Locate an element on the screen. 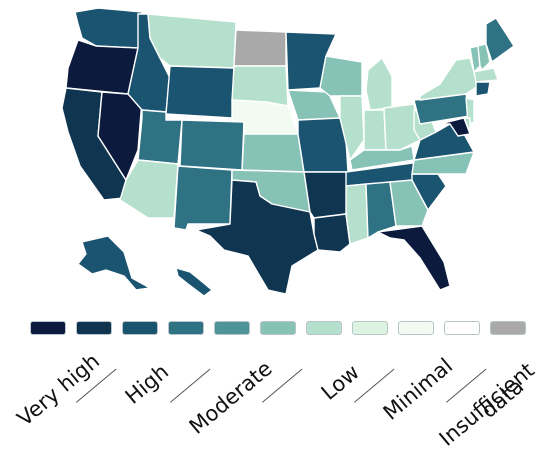 This screenshot has height=451, width=548. state-ar is located at coordinates (326, 195).